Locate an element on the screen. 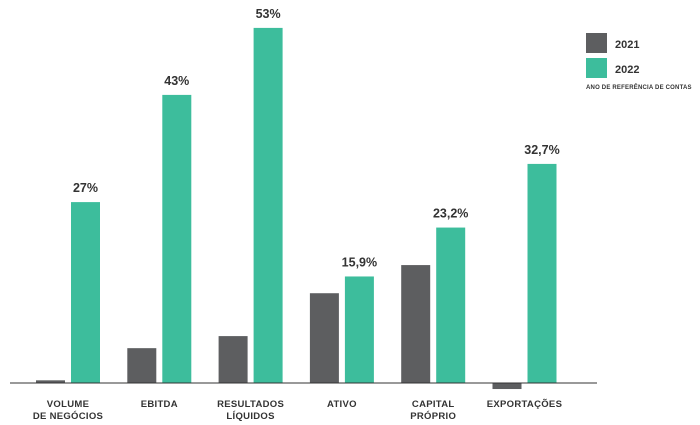 This screenshot has height=425, width=700. bar-2021-exportacoes is located at coordinates (507, 386).